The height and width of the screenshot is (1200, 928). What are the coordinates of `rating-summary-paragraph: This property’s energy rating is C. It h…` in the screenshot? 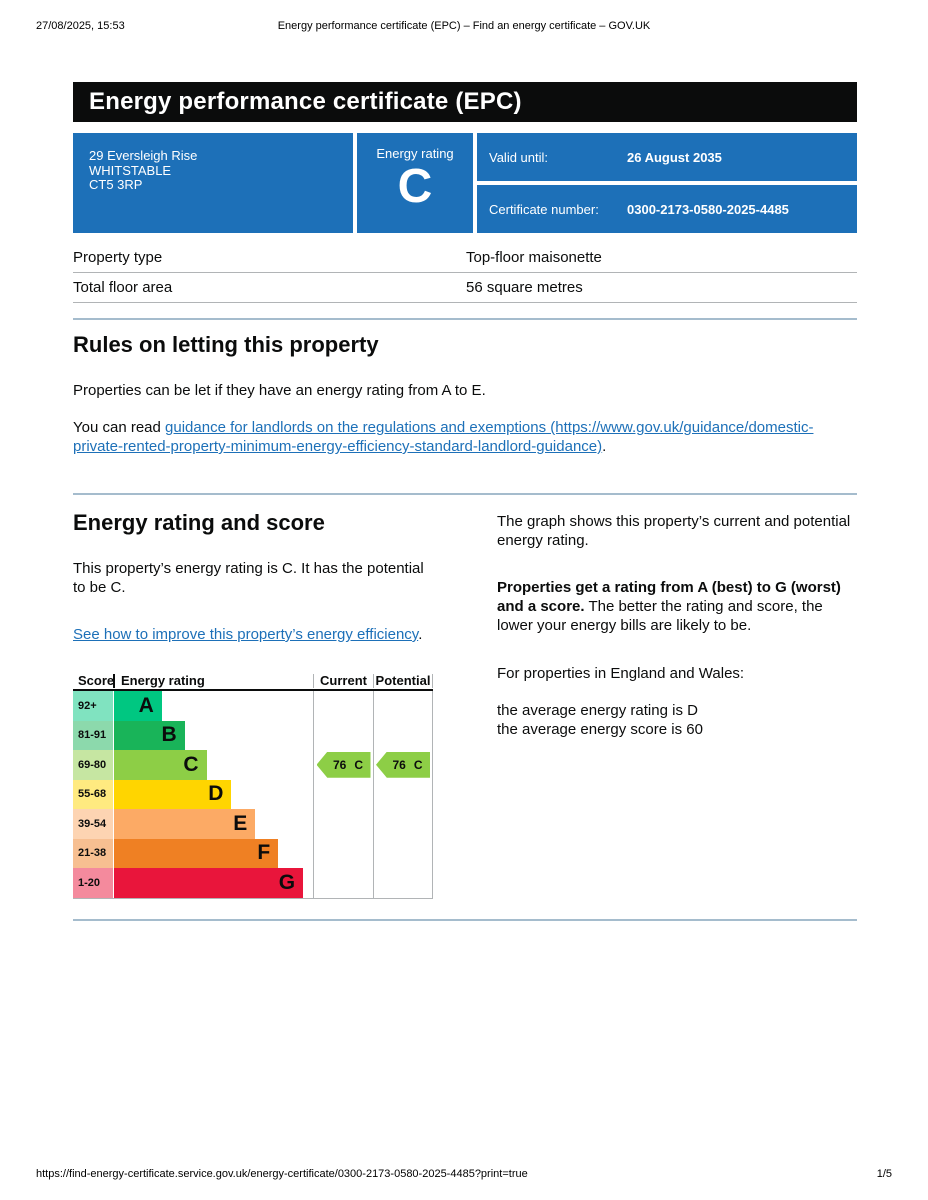 It's located at (248, 578).